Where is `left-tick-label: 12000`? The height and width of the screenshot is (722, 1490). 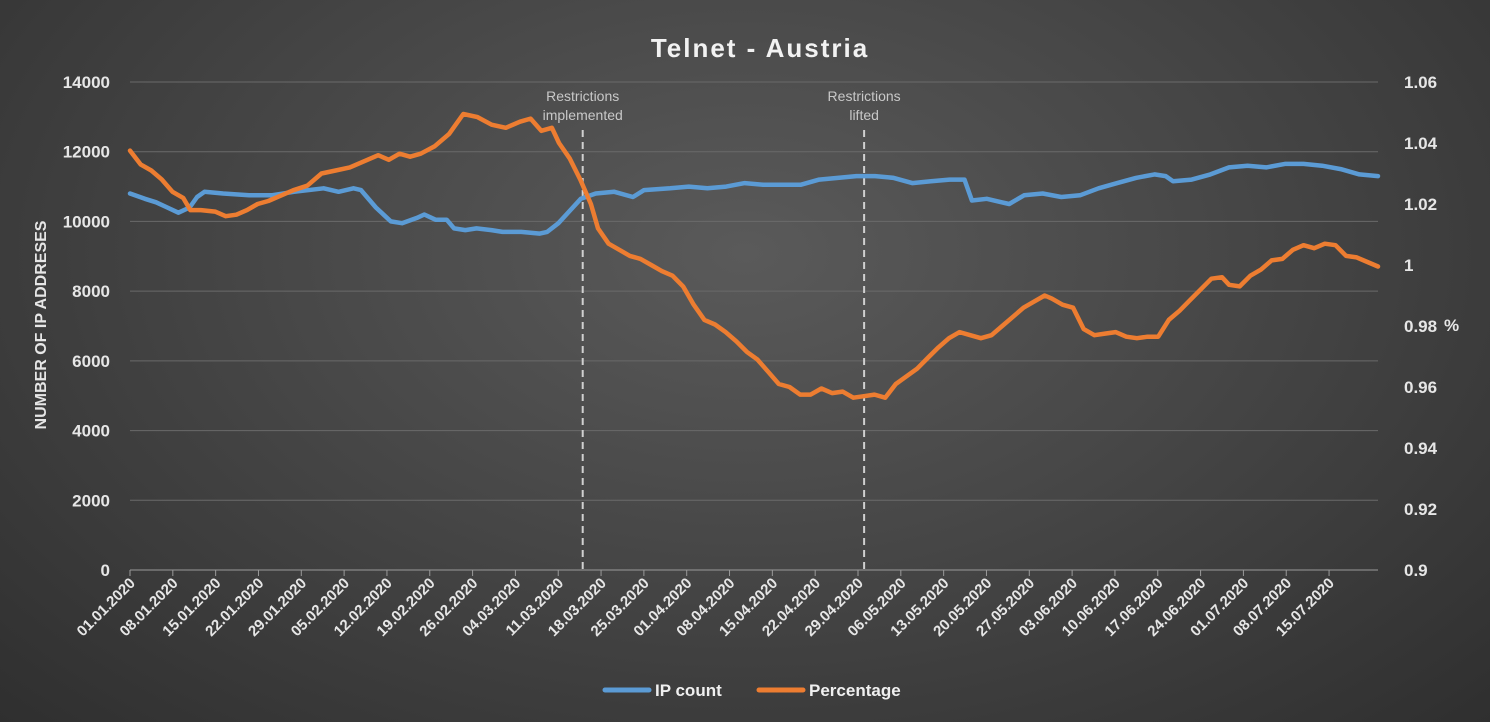
left-tick-label: 12000 is located at coordinates (86, 152).